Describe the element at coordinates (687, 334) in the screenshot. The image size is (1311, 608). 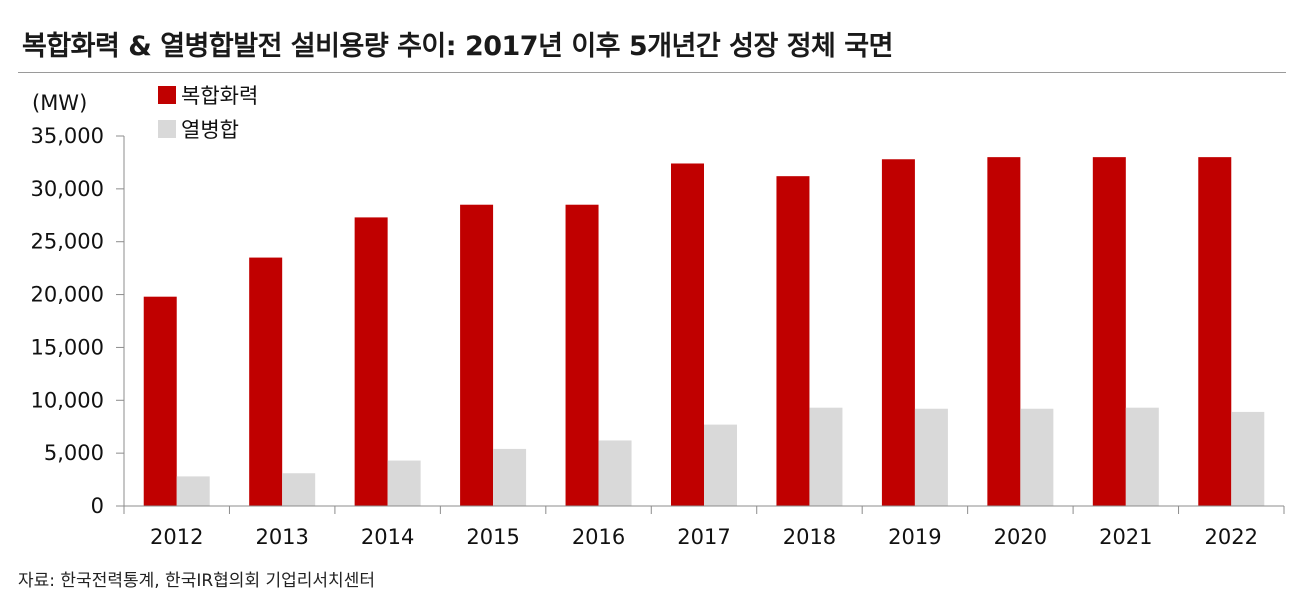
I see `bar-series1-2017` at that location.